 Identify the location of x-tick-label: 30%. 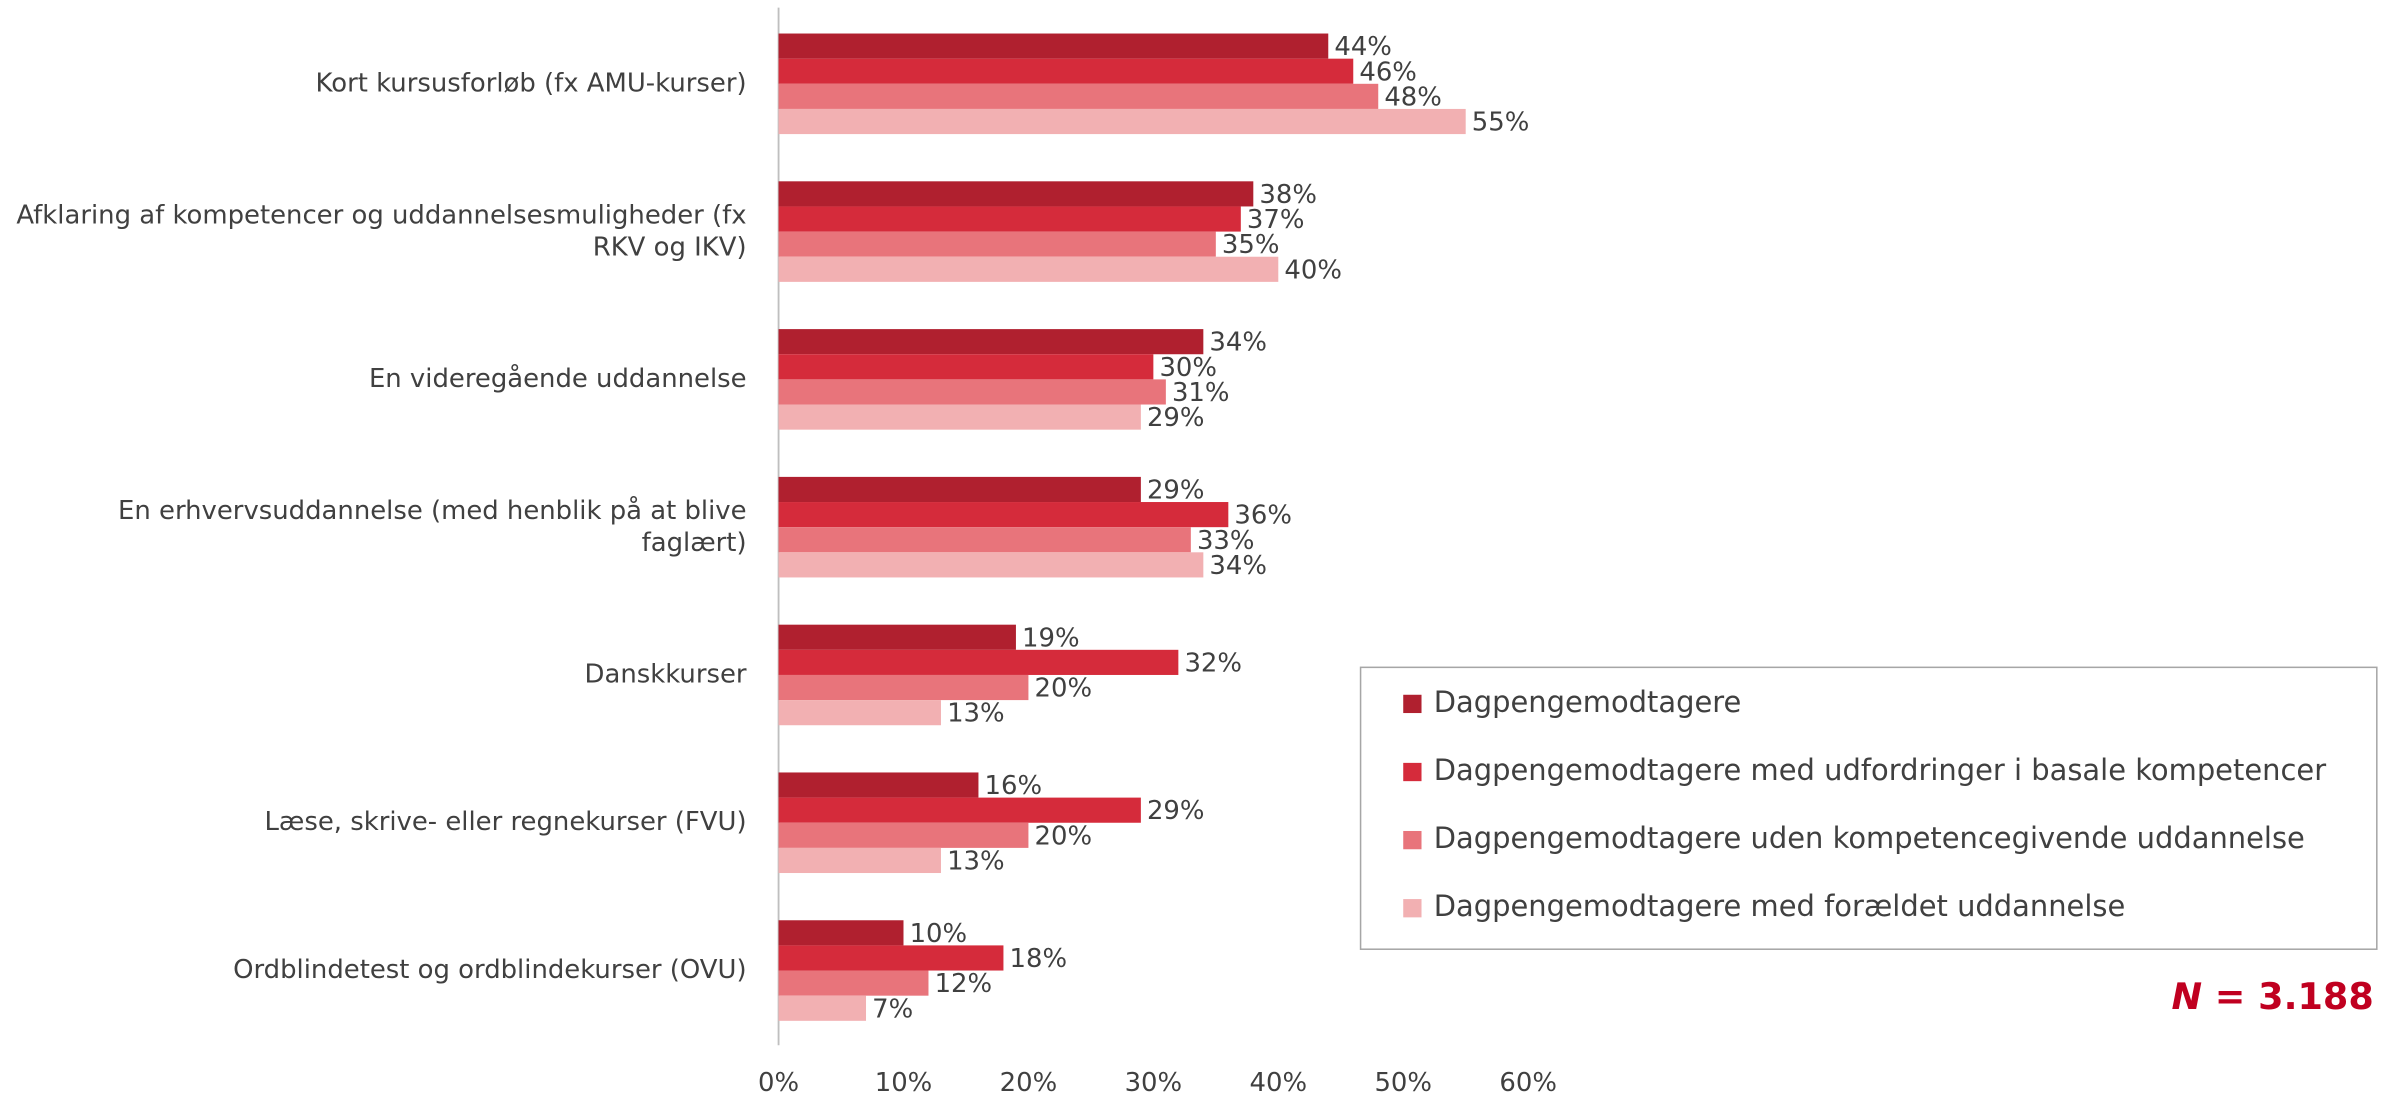
(1154, 1082).